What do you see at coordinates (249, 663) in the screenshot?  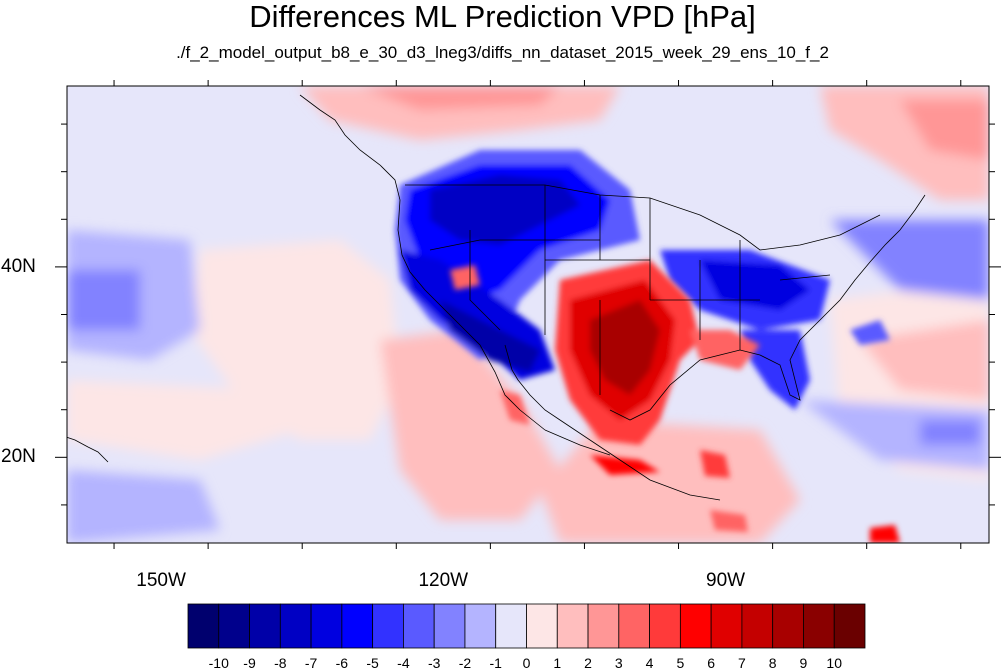 I see `colorbar-label: -9` at bounding box center [249, 663].